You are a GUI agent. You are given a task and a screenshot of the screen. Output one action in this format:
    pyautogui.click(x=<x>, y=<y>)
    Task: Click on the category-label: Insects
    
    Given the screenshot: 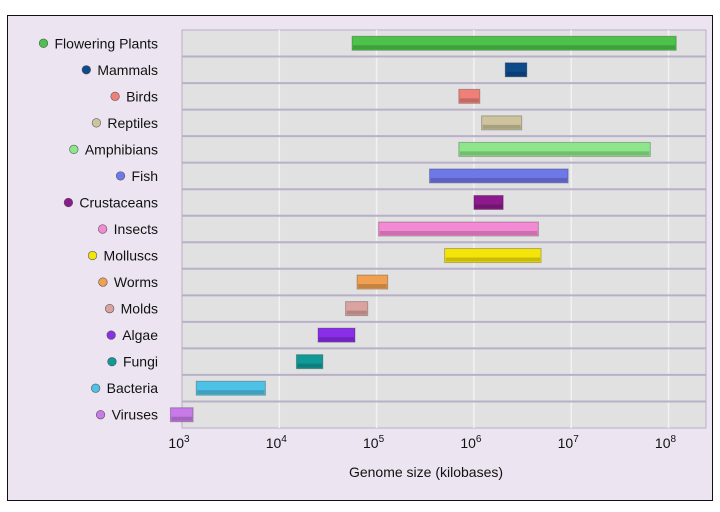 What is the action you would take?
    pyautogui.click(x=136, y=229)
    